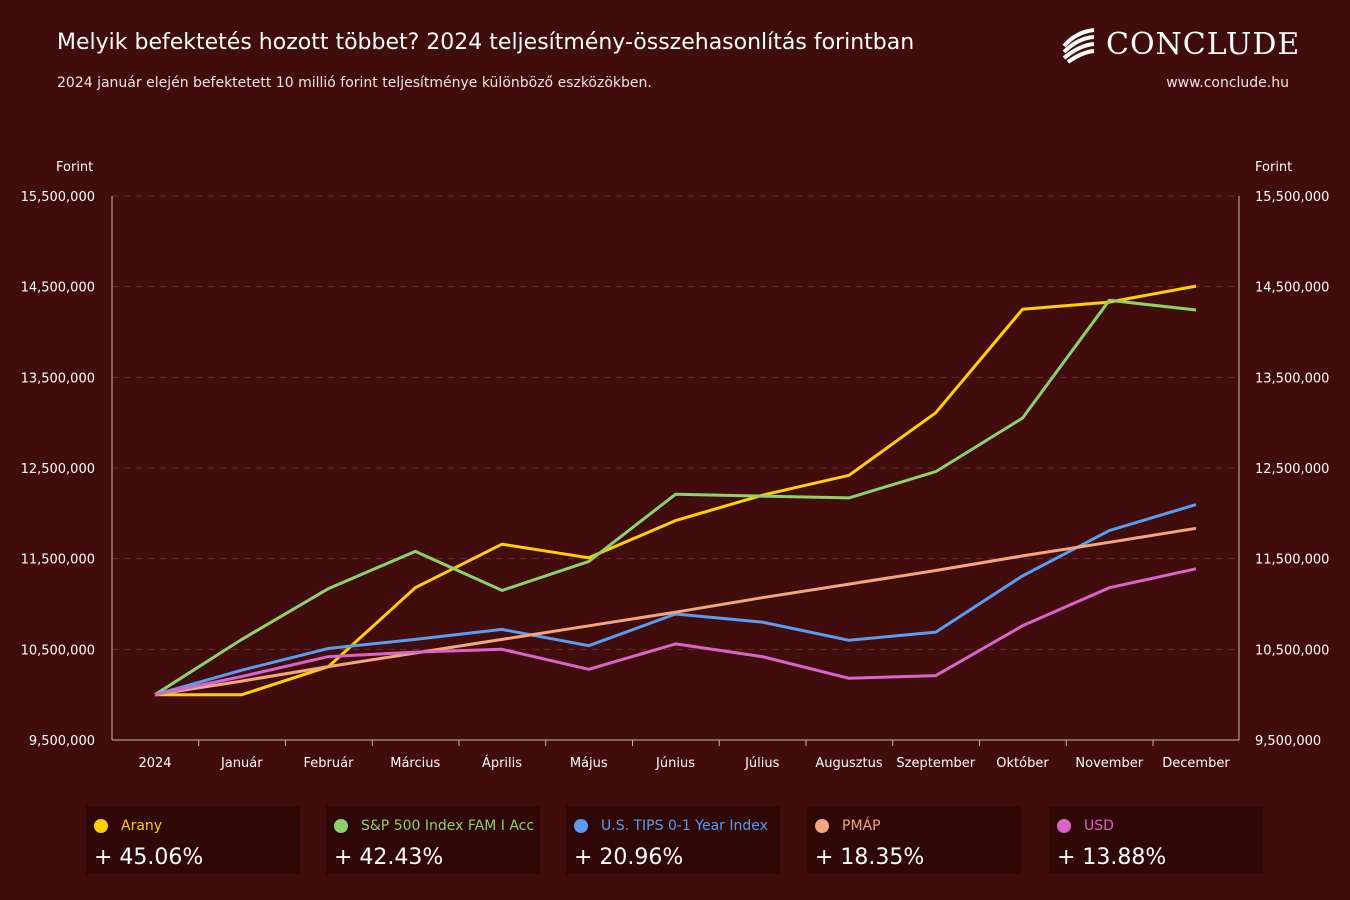  What do you see at coordinates (589, 763) in the screenshot?
I see `x-tick-label: Május` at bounding box center [589, 763].